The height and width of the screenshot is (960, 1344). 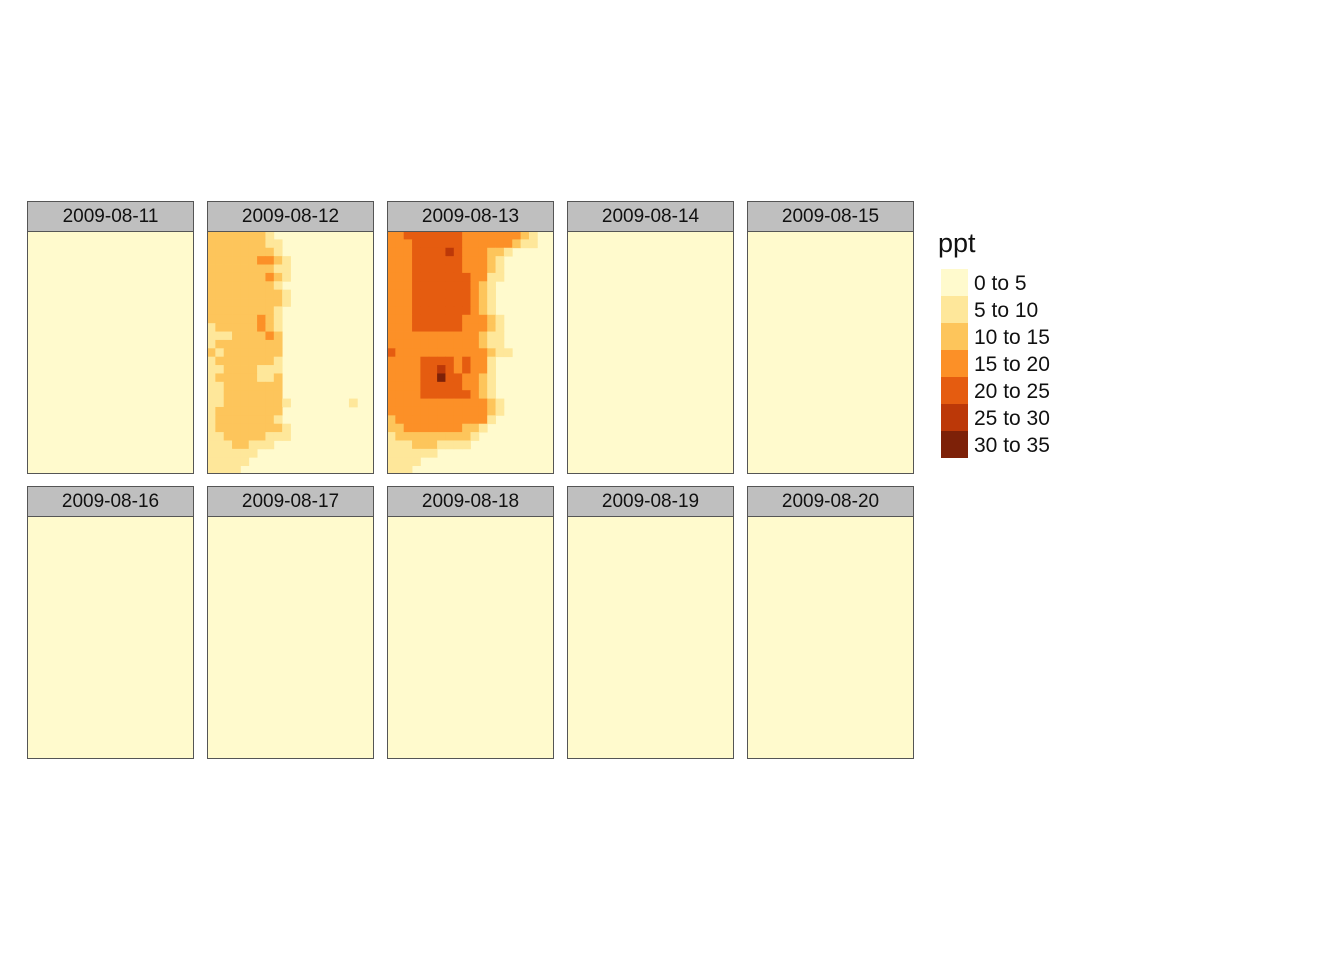 I want to click on facet-raster, so click(x=110, y=352).